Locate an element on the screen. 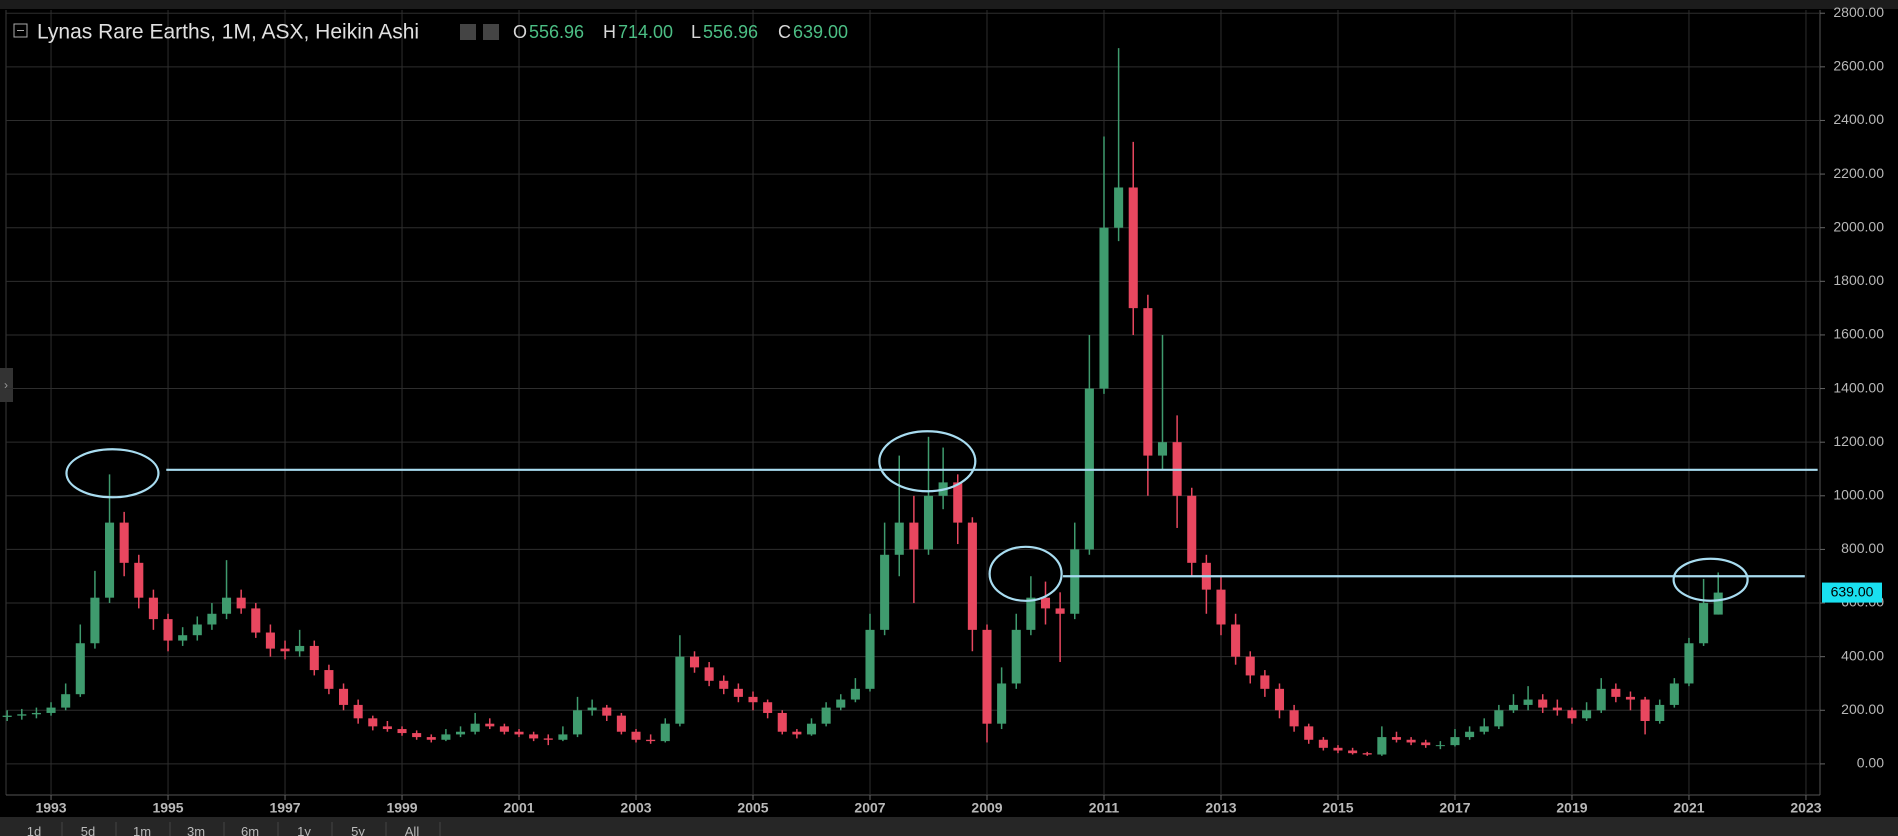 The width and height of the screenshot is (1898, 836). range-button: 1y is located at coordinates (304, 830).